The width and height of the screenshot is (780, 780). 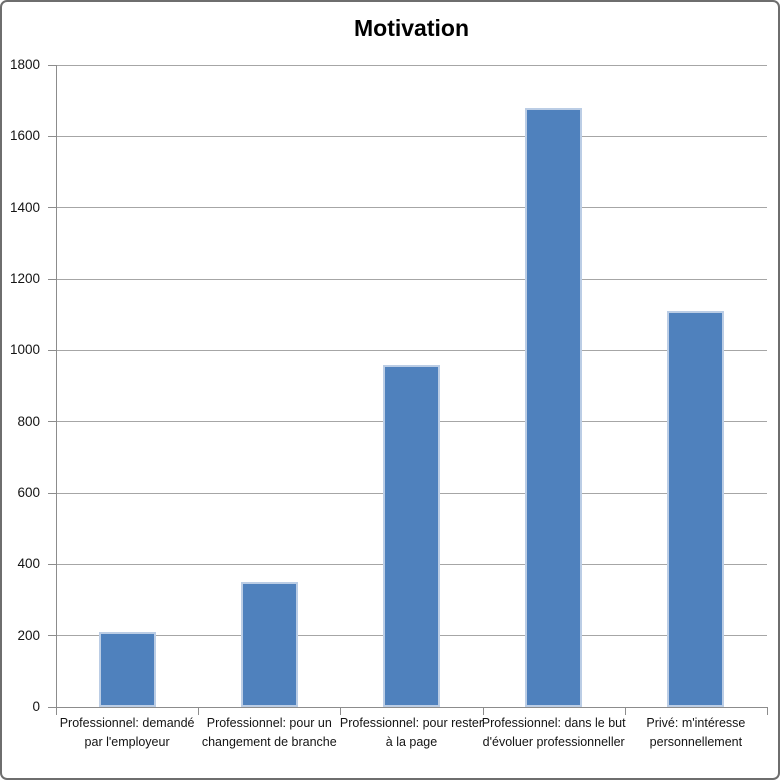 What do you see at coordinates (36, 706) in the screenshot?
I see `y-tick-label-0: 0` at bounding box center [36, 706].